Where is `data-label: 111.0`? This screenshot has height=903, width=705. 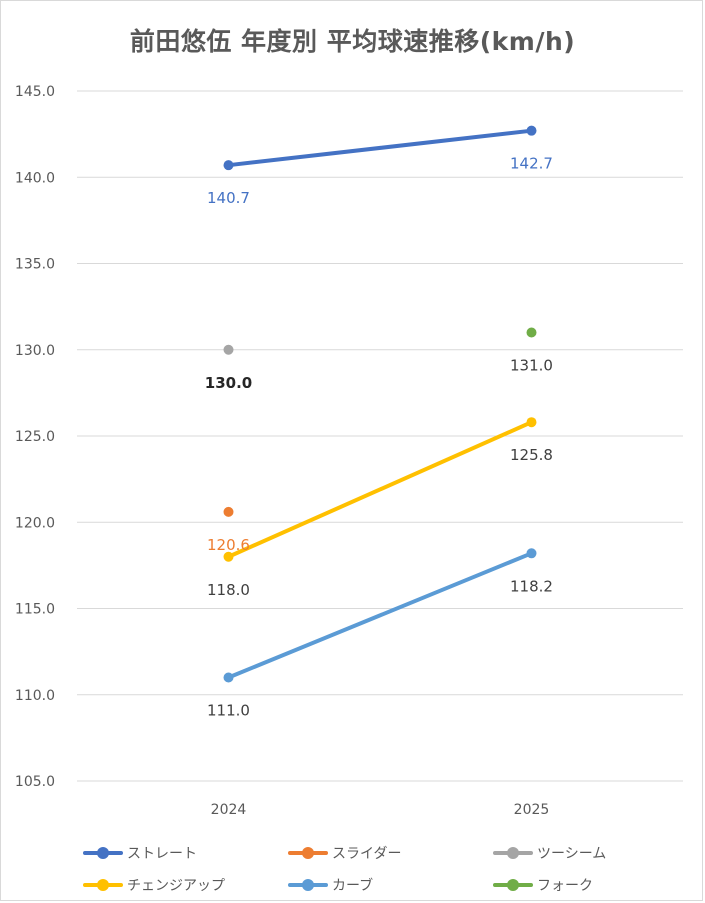 data-label: 111.0 is located at coordinates (228, 711).